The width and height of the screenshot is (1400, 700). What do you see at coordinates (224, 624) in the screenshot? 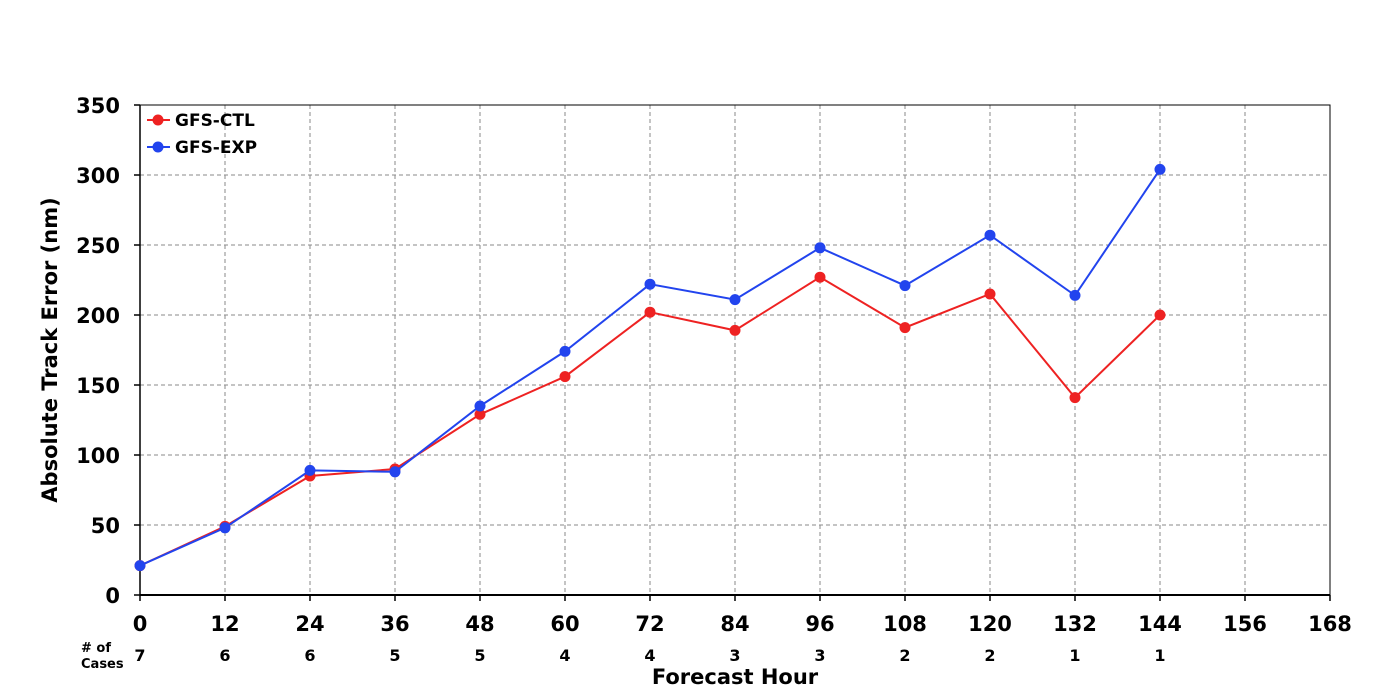
I see `x-tick-label: 12` at bounding box center [224, 624].